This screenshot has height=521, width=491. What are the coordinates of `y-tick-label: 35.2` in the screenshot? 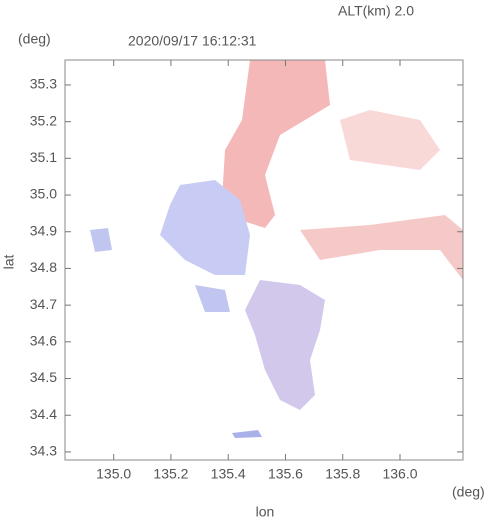 It's located at (43, 120).